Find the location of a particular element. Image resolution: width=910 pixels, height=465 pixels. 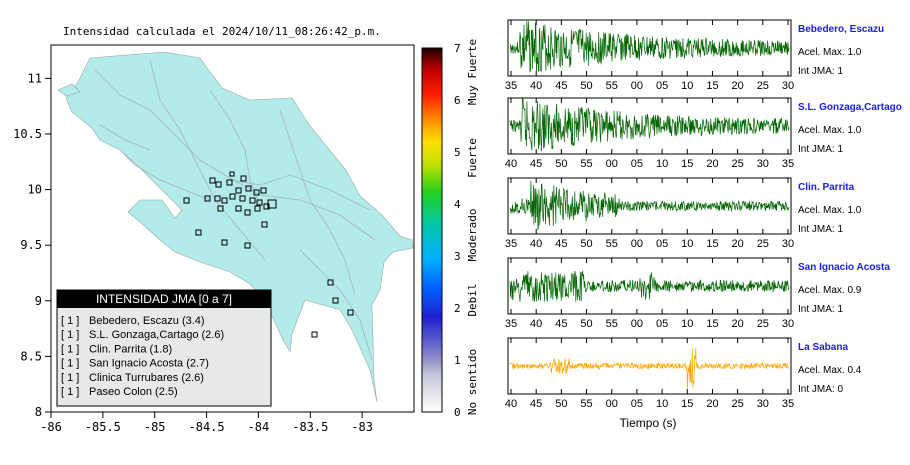

map-x-axis: -86 -85.5 -85 -84.5 -84 -83.5 -83 is located at coordinates (206, 423).